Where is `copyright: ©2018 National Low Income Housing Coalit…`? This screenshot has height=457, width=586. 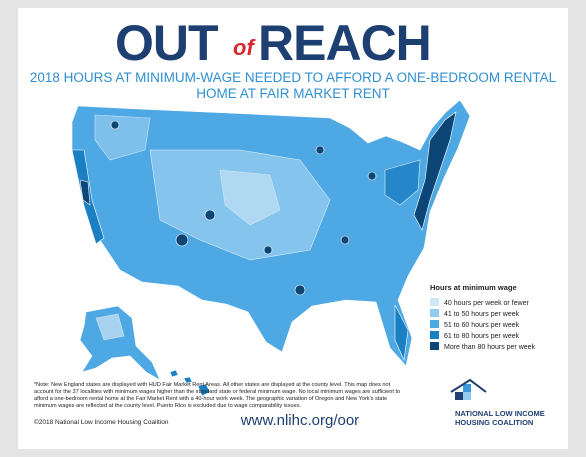 copyright: ©2018 National Low Income Housing Coalit… is located at coordinates (101, 422).